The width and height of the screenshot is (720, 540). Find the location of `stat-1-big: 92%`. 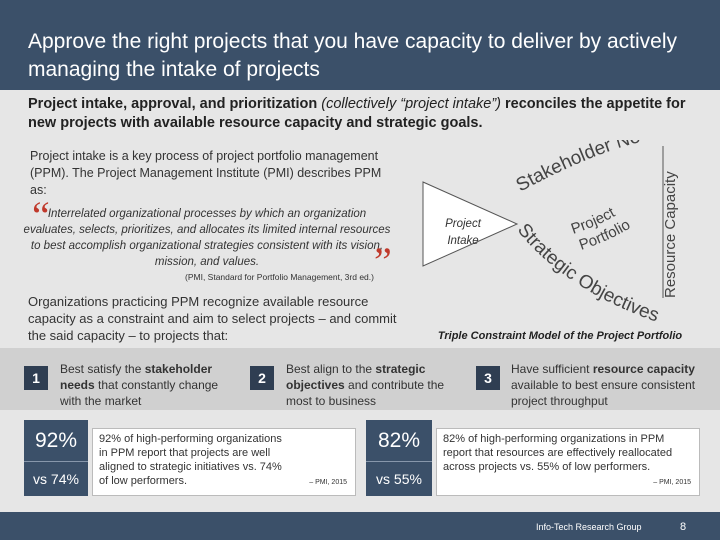

stat-1-big: 92% is located at coordinates (56, 441).